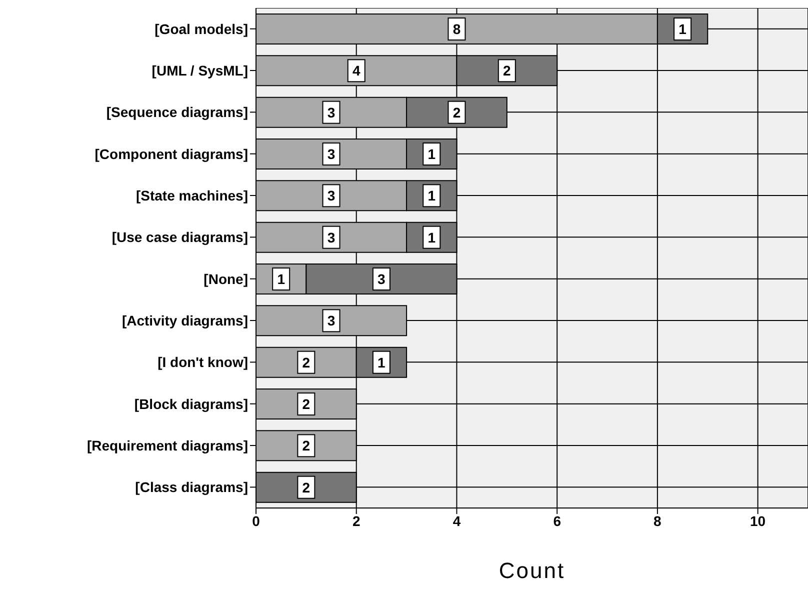 The height and width of the screenshot is (594, 808). What do you see at coordinates (191, 404) in the screenshot?
I see `y-tick-label: [Block diagrams]` at bounding box center [191, 404].